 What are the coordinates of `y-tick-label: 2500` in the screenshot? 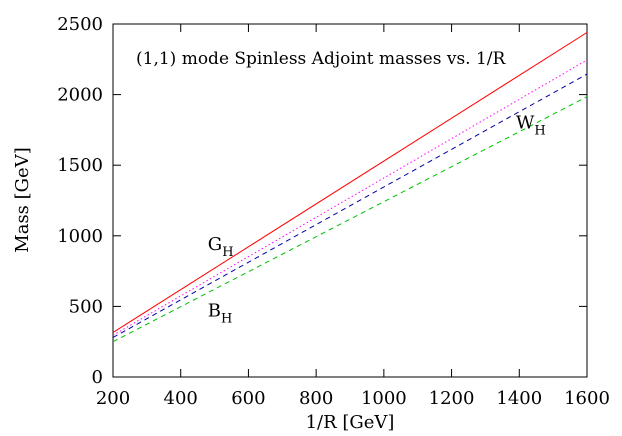 It's located at (80, 24).